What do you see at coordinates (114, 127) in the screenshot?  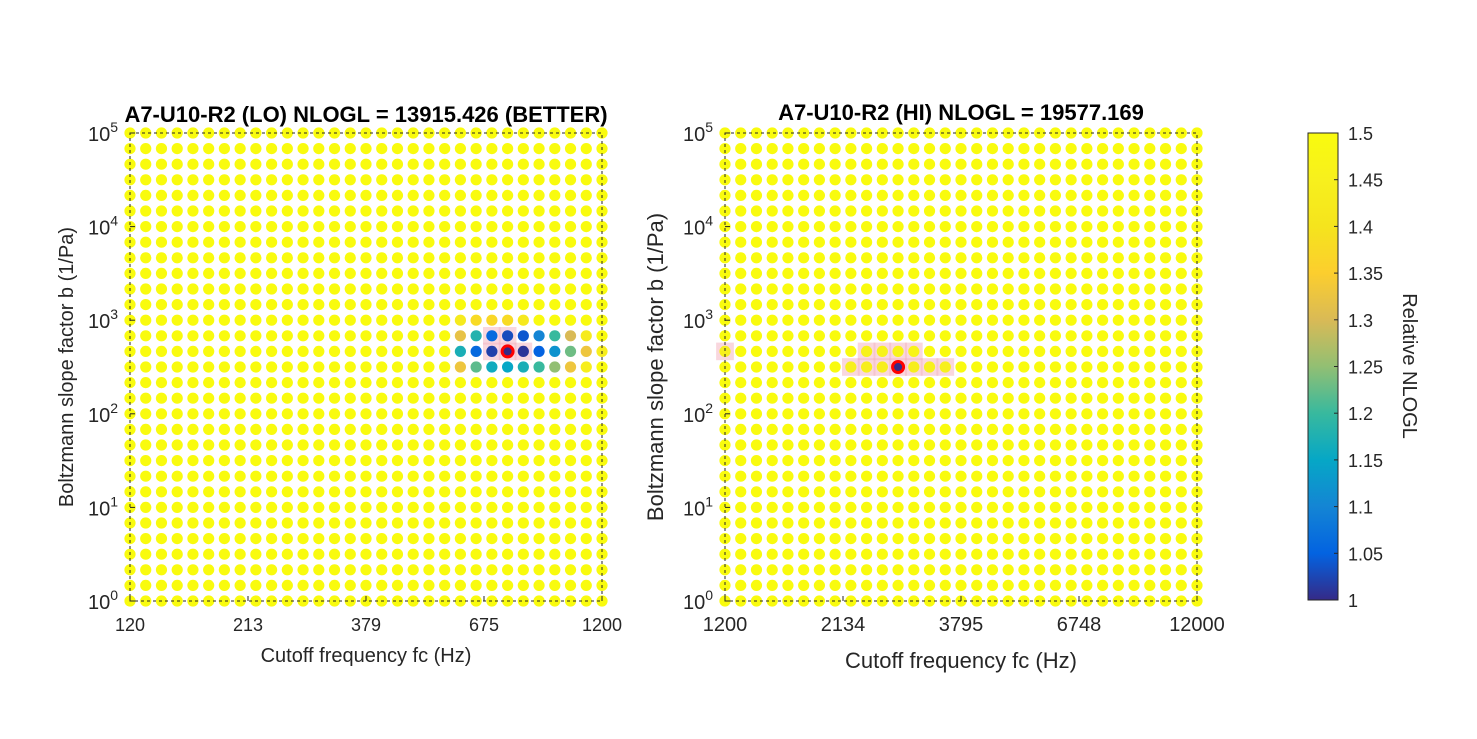 I see `y-tick-exponent: 5` at bounding box center [114, 127].